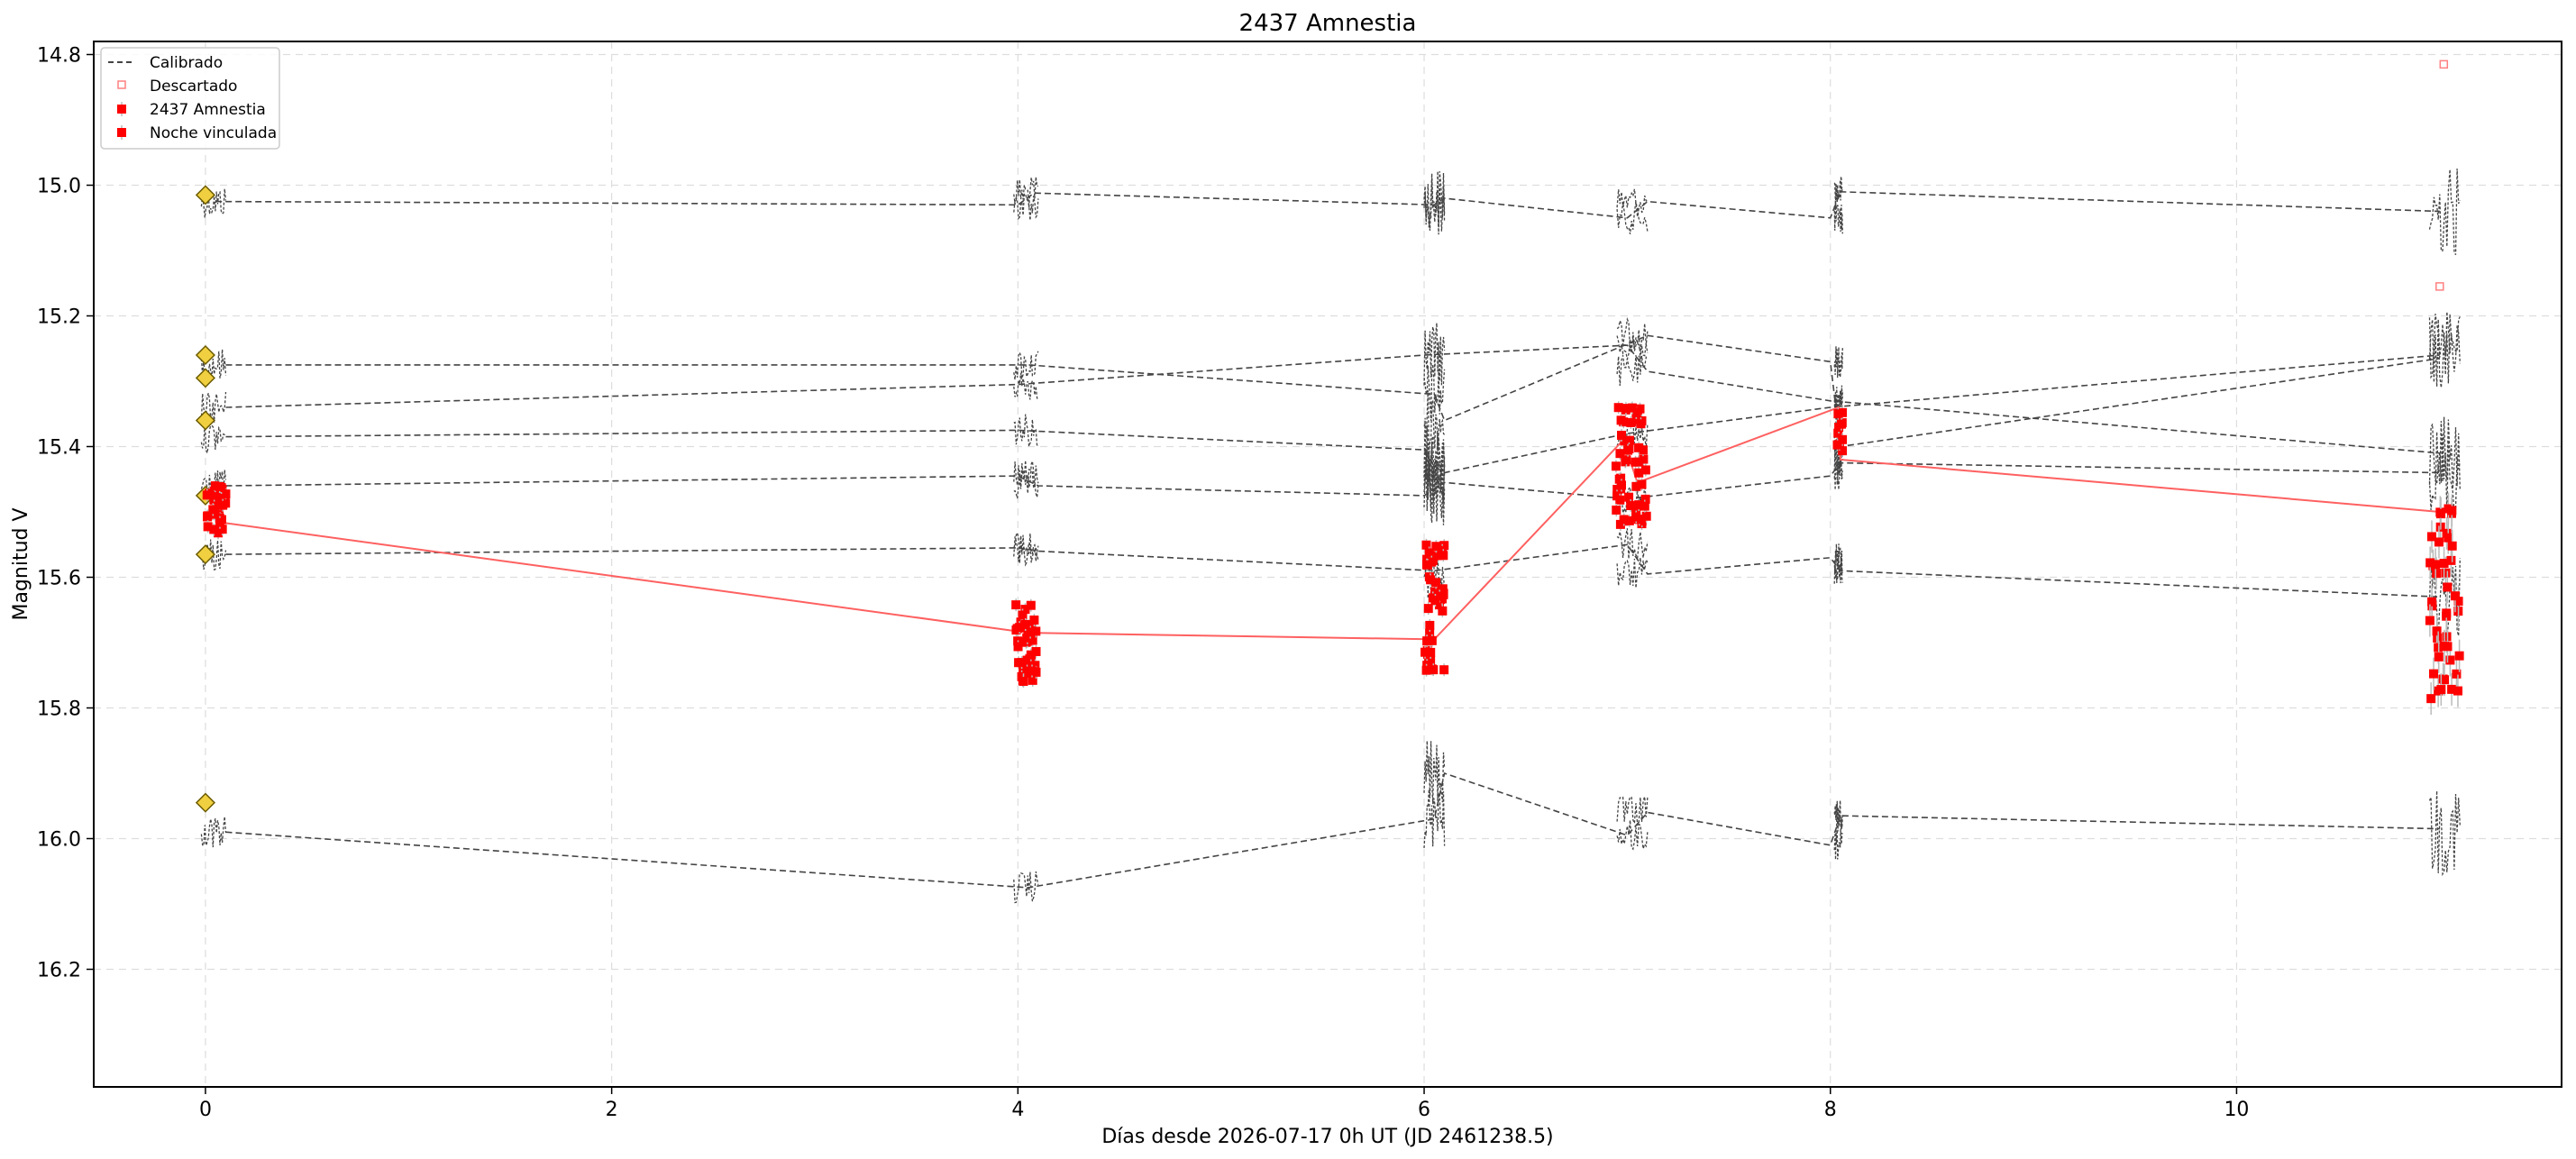  Describe the element at coordinates (190, 99) in the screenshot. I see `legend-box` at that location.